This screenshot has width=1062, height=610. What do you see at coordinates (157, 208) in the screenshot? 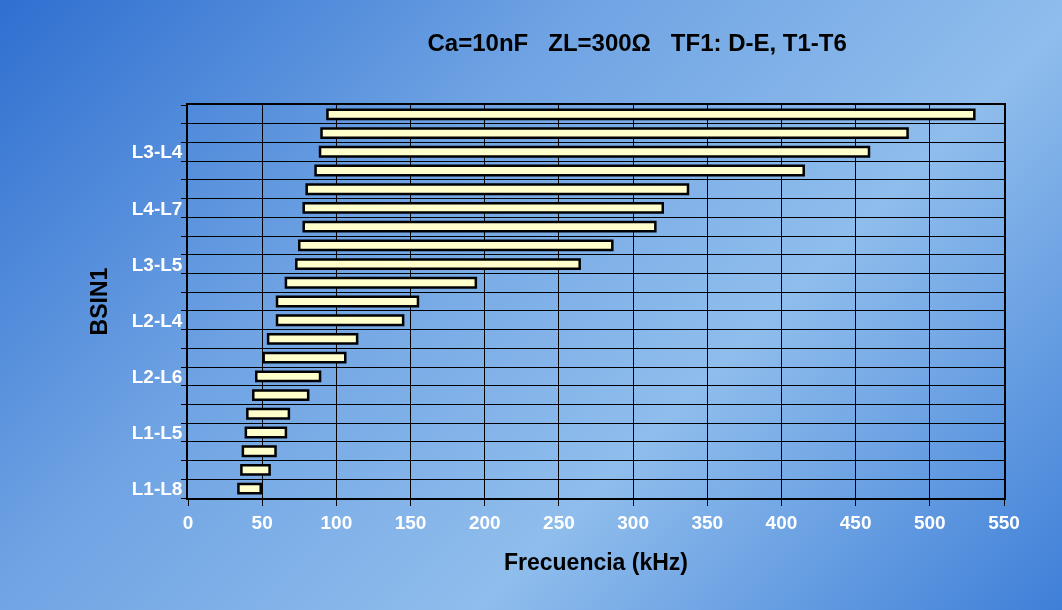
I see `y-tick-label: L4-L7` at bounding box center [157, 208].